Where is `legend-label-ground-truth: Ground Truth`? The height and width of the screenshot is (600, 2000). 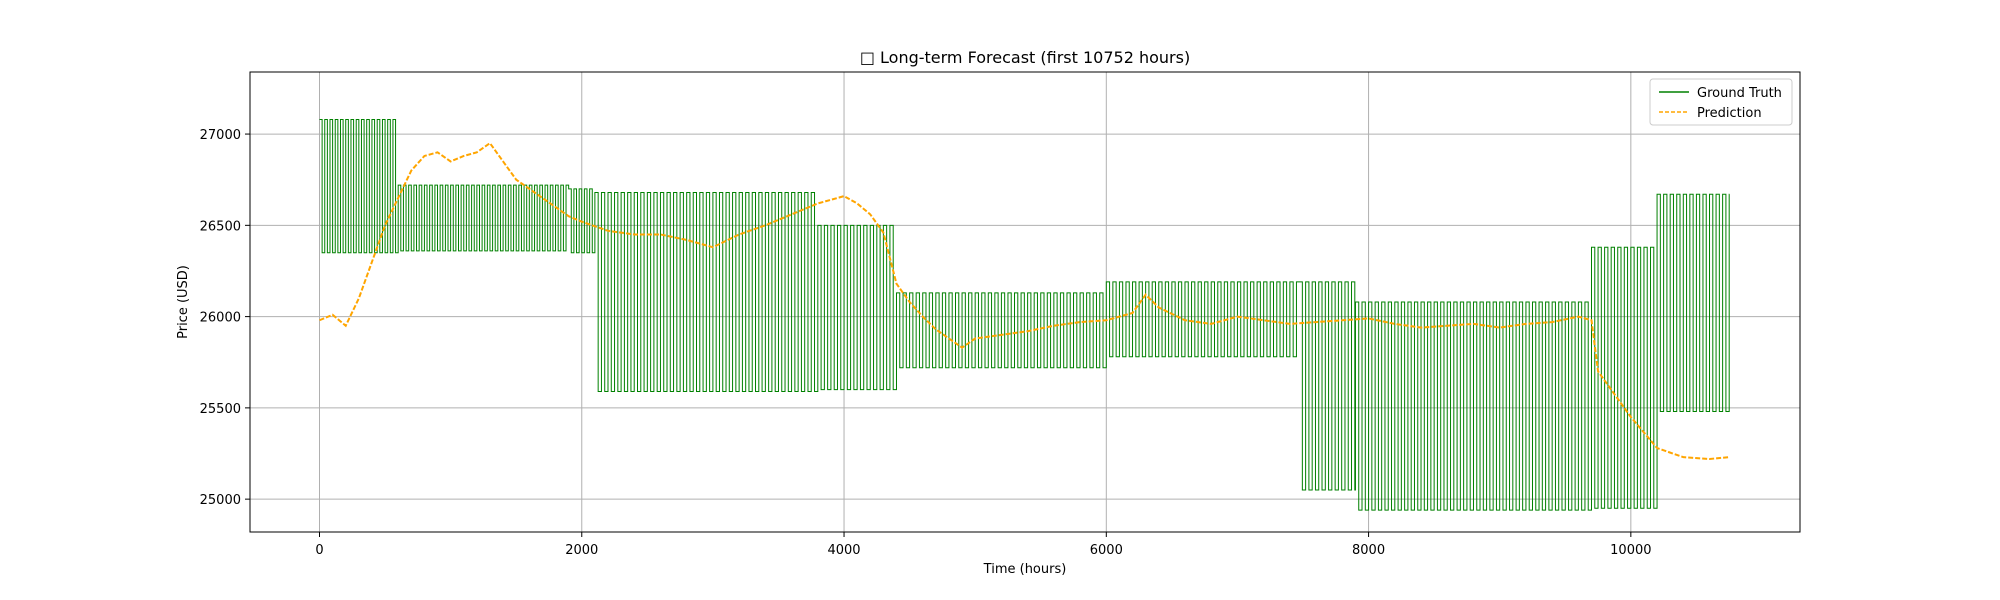 legend-label-ground-truth: Ground Truth is located at coordinates (1739, 93).